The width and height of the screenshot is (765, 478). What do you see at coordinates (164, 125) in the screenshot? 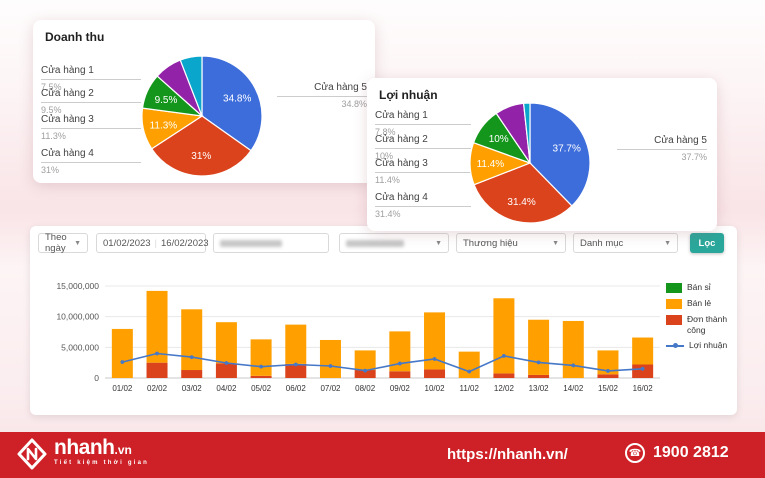
I see `svg-text: 11.3%` at bounding box center [164, 125].